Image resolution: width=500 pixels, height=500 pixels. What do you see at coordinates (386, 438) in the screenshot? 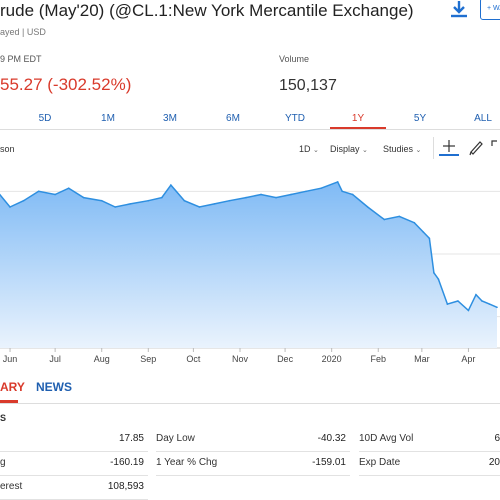
I see `stat-label: 10D Avg Vol` at bounding box center [386, 438].